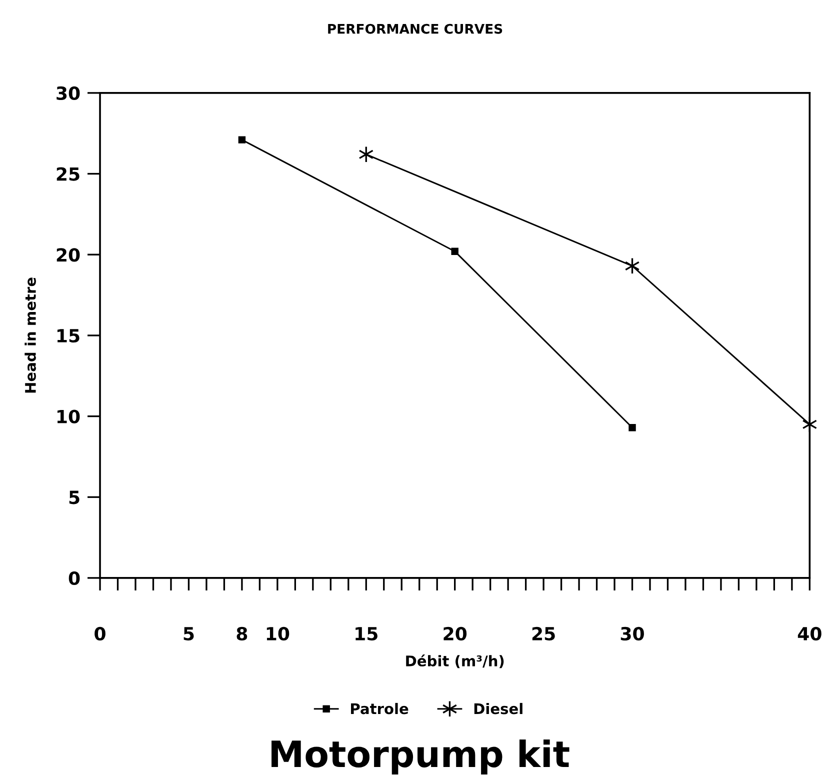 This screenshot has height=781, width=830. I want to click on chart-title: PERFORMANCE CURVES, so click(415, 29).